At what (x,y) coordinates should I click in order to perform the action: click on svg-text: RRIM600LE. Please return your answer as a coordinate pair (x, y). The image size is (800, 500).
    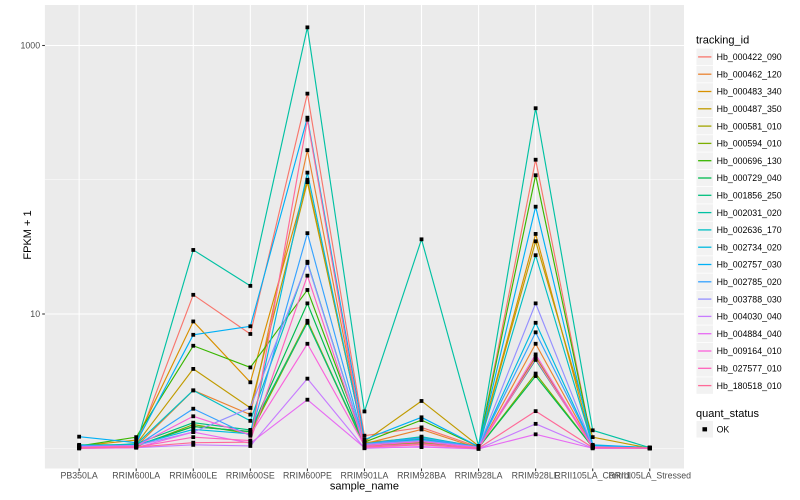
    Looking at the image, I should click on (193, 476).